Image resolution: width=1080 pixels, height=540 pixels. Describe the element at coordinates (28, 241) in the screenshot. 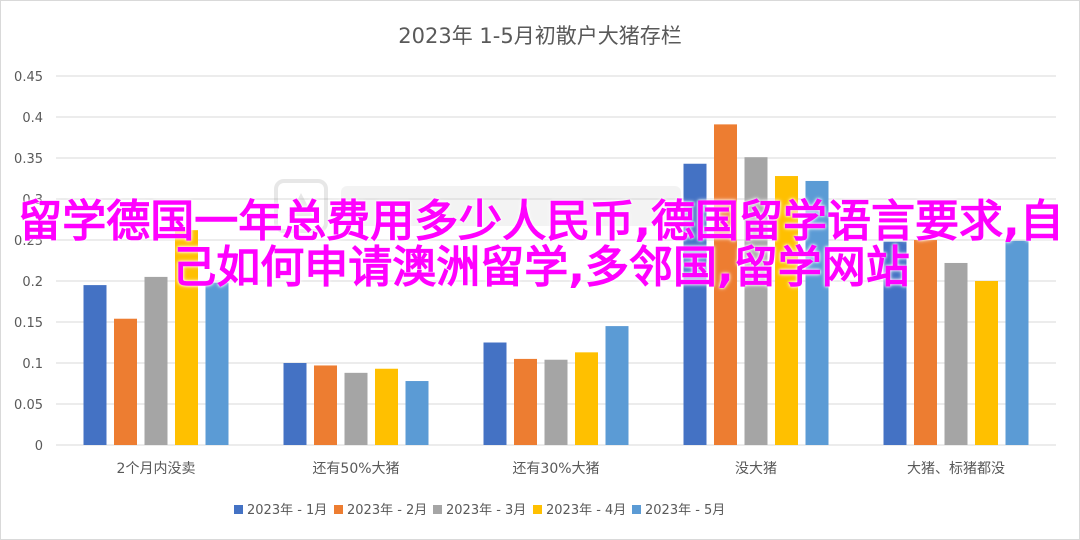

I see `y-tick-label: 0.25` at that location.